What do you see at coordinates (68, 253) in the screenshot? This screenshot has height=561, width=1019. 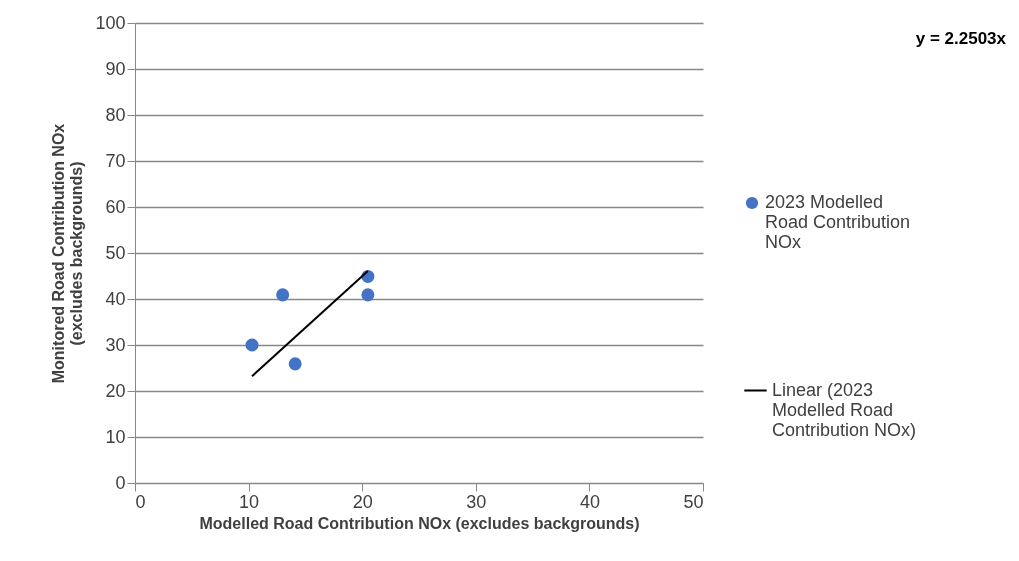 I see `y-axis-title: Monitored Road Contribution NOx (excludes backgrounds)` at bounding box center [68, 253].